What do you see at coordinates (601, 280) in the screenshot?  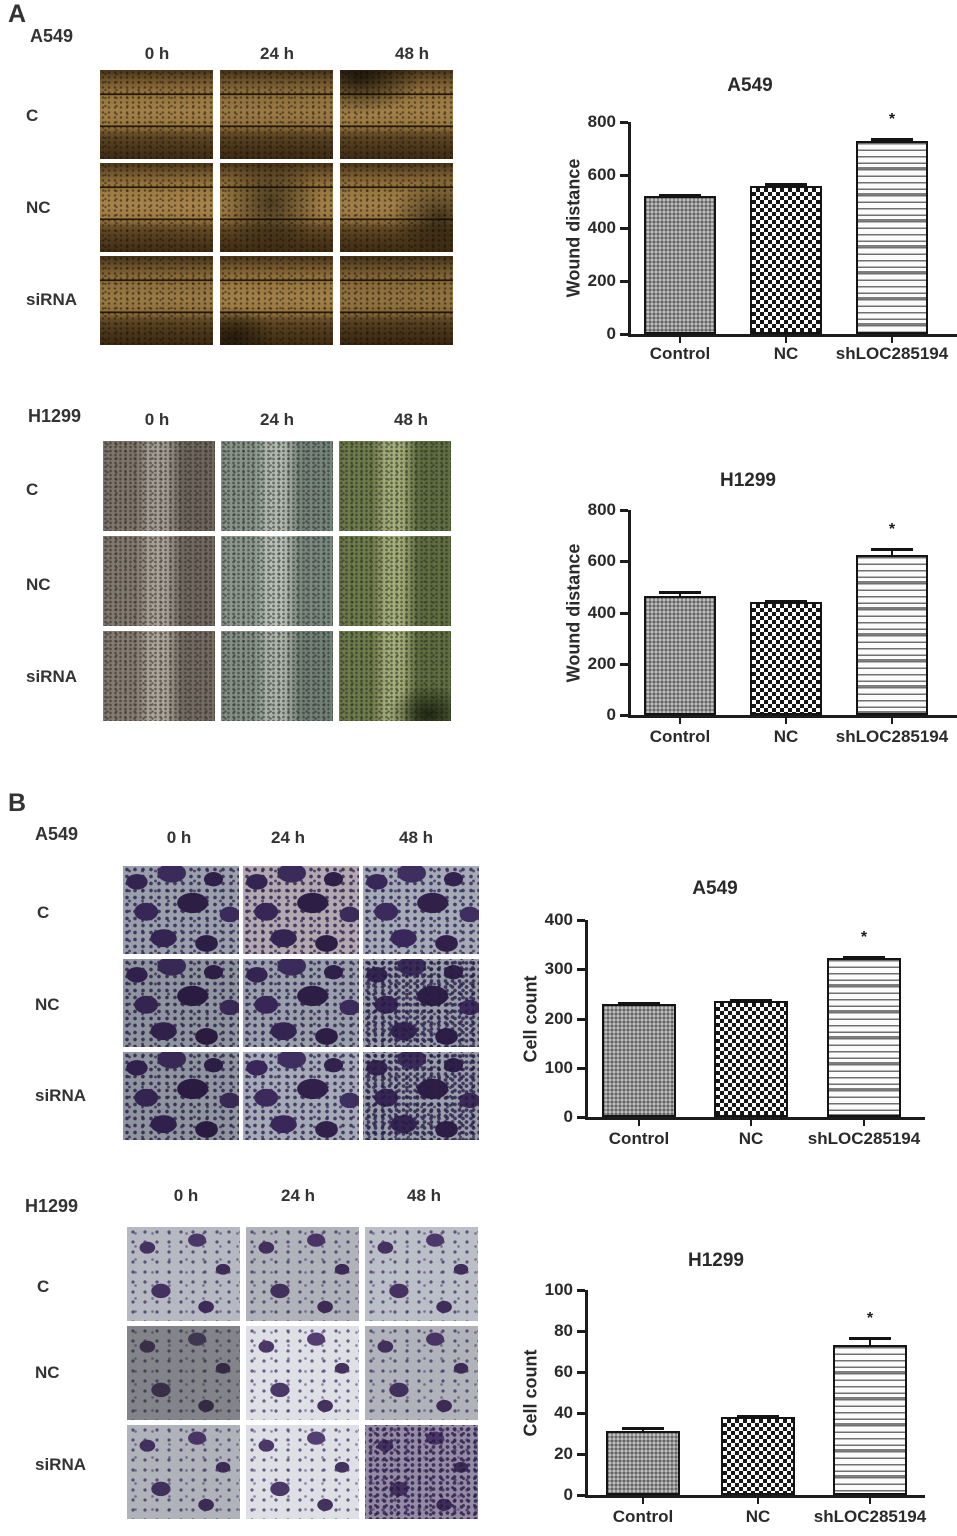 I see `y-tick-label: 200` at bounding box center [601, 280].